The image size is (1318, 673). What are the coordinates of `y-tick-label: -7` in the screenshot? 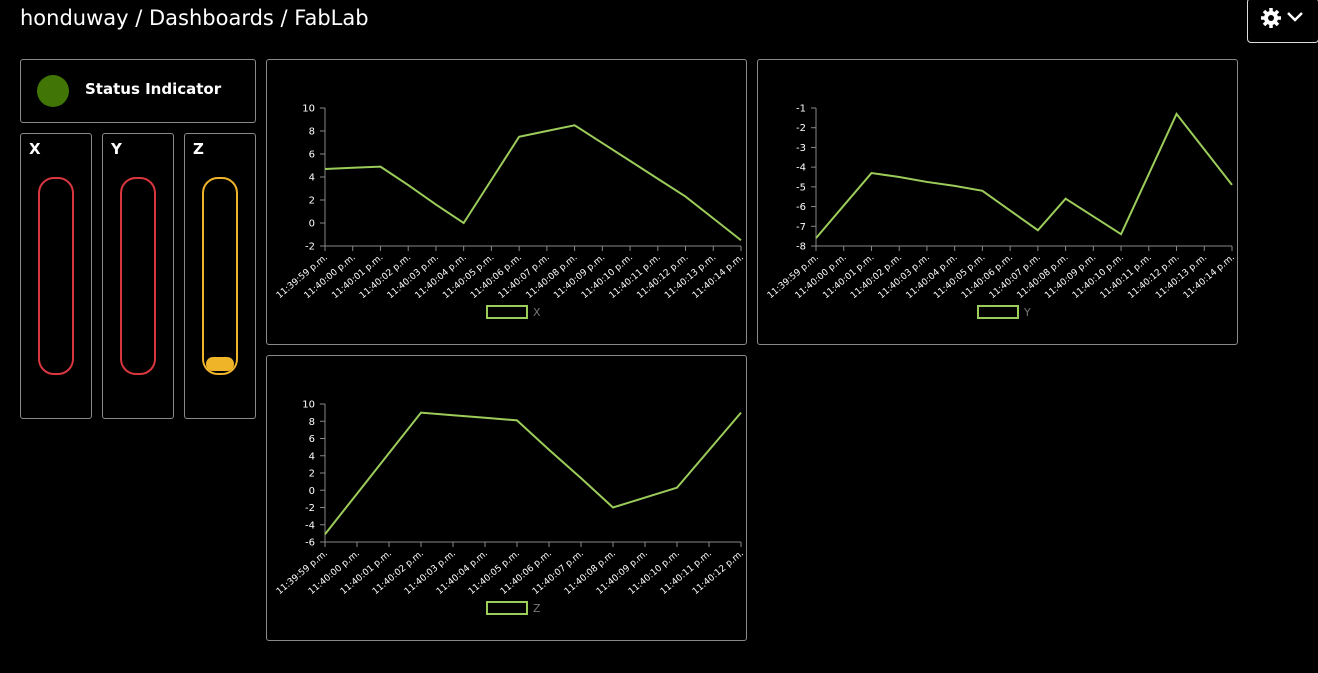 It's located at (801, 227).